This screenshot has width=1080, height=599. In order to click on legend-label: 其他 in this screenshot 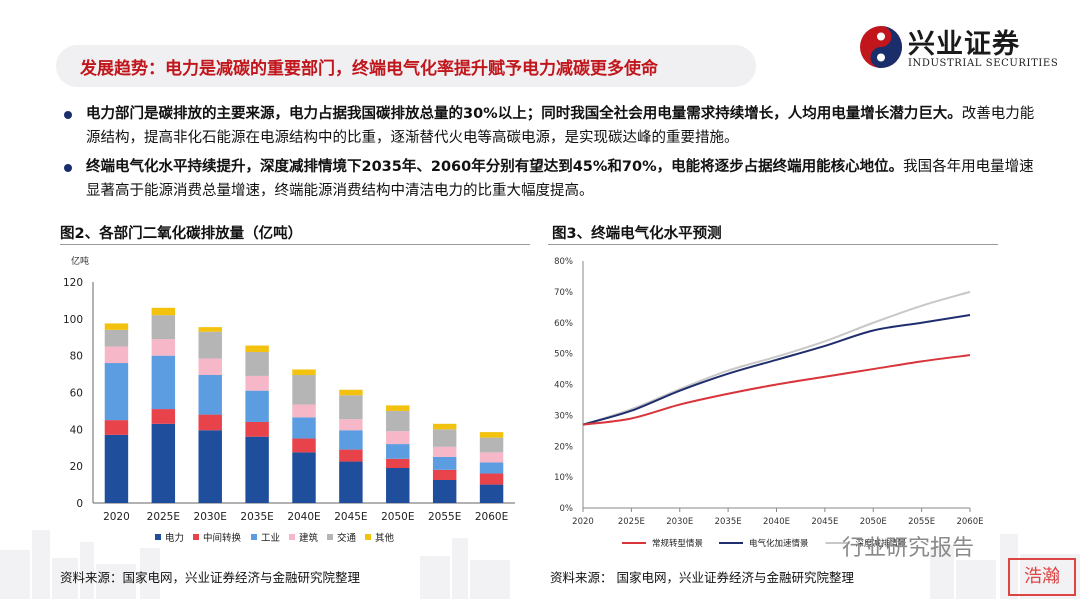, I will do `click(385, 538)`.